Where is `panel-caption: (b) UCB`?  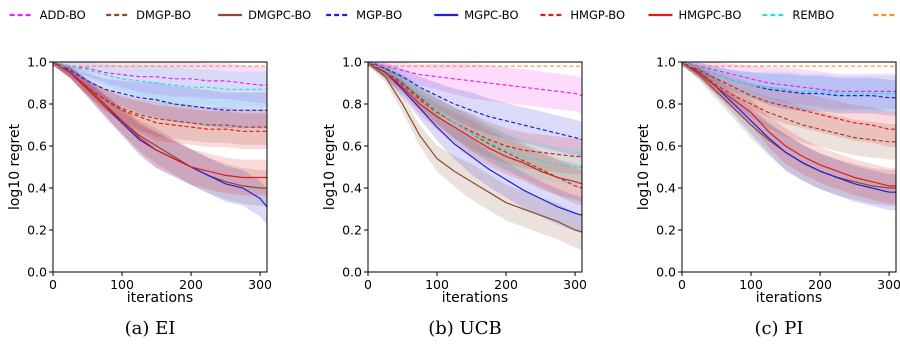
panel-caption: (b) UCB is located at coordinates (464, 328).